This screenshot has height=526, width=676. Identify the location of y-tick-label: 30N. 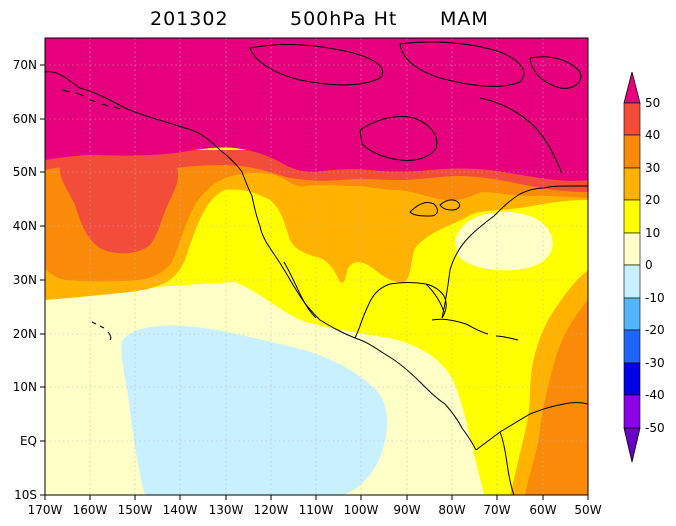
(25, 280).